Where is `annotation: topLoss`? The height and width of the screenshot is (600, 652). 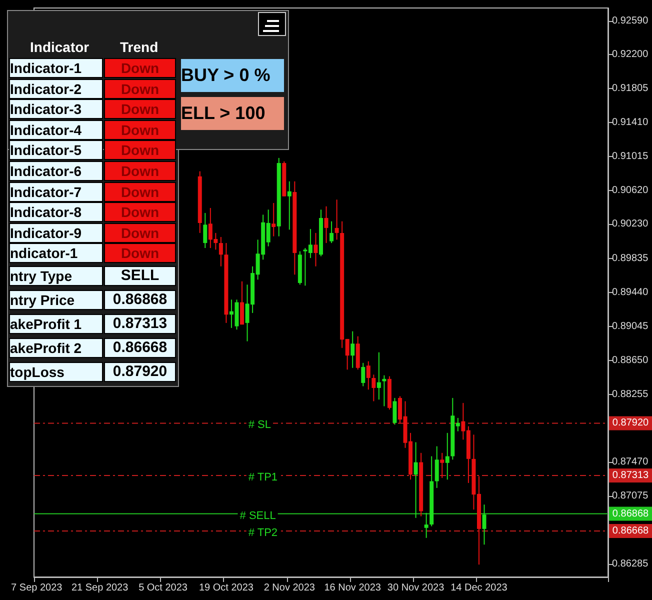 annotation: topLoss is located at coordinates (56, 372).